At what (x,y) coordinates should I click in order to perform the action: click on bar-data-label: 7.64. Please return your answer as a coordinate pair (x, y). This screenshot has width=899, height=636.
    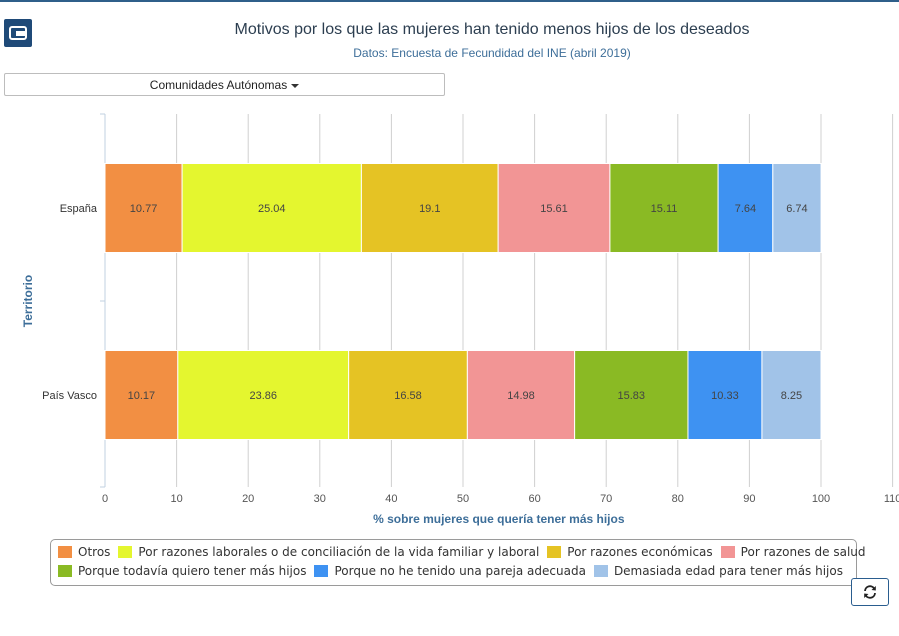
    Looking at the image, I should click on (745, 209).